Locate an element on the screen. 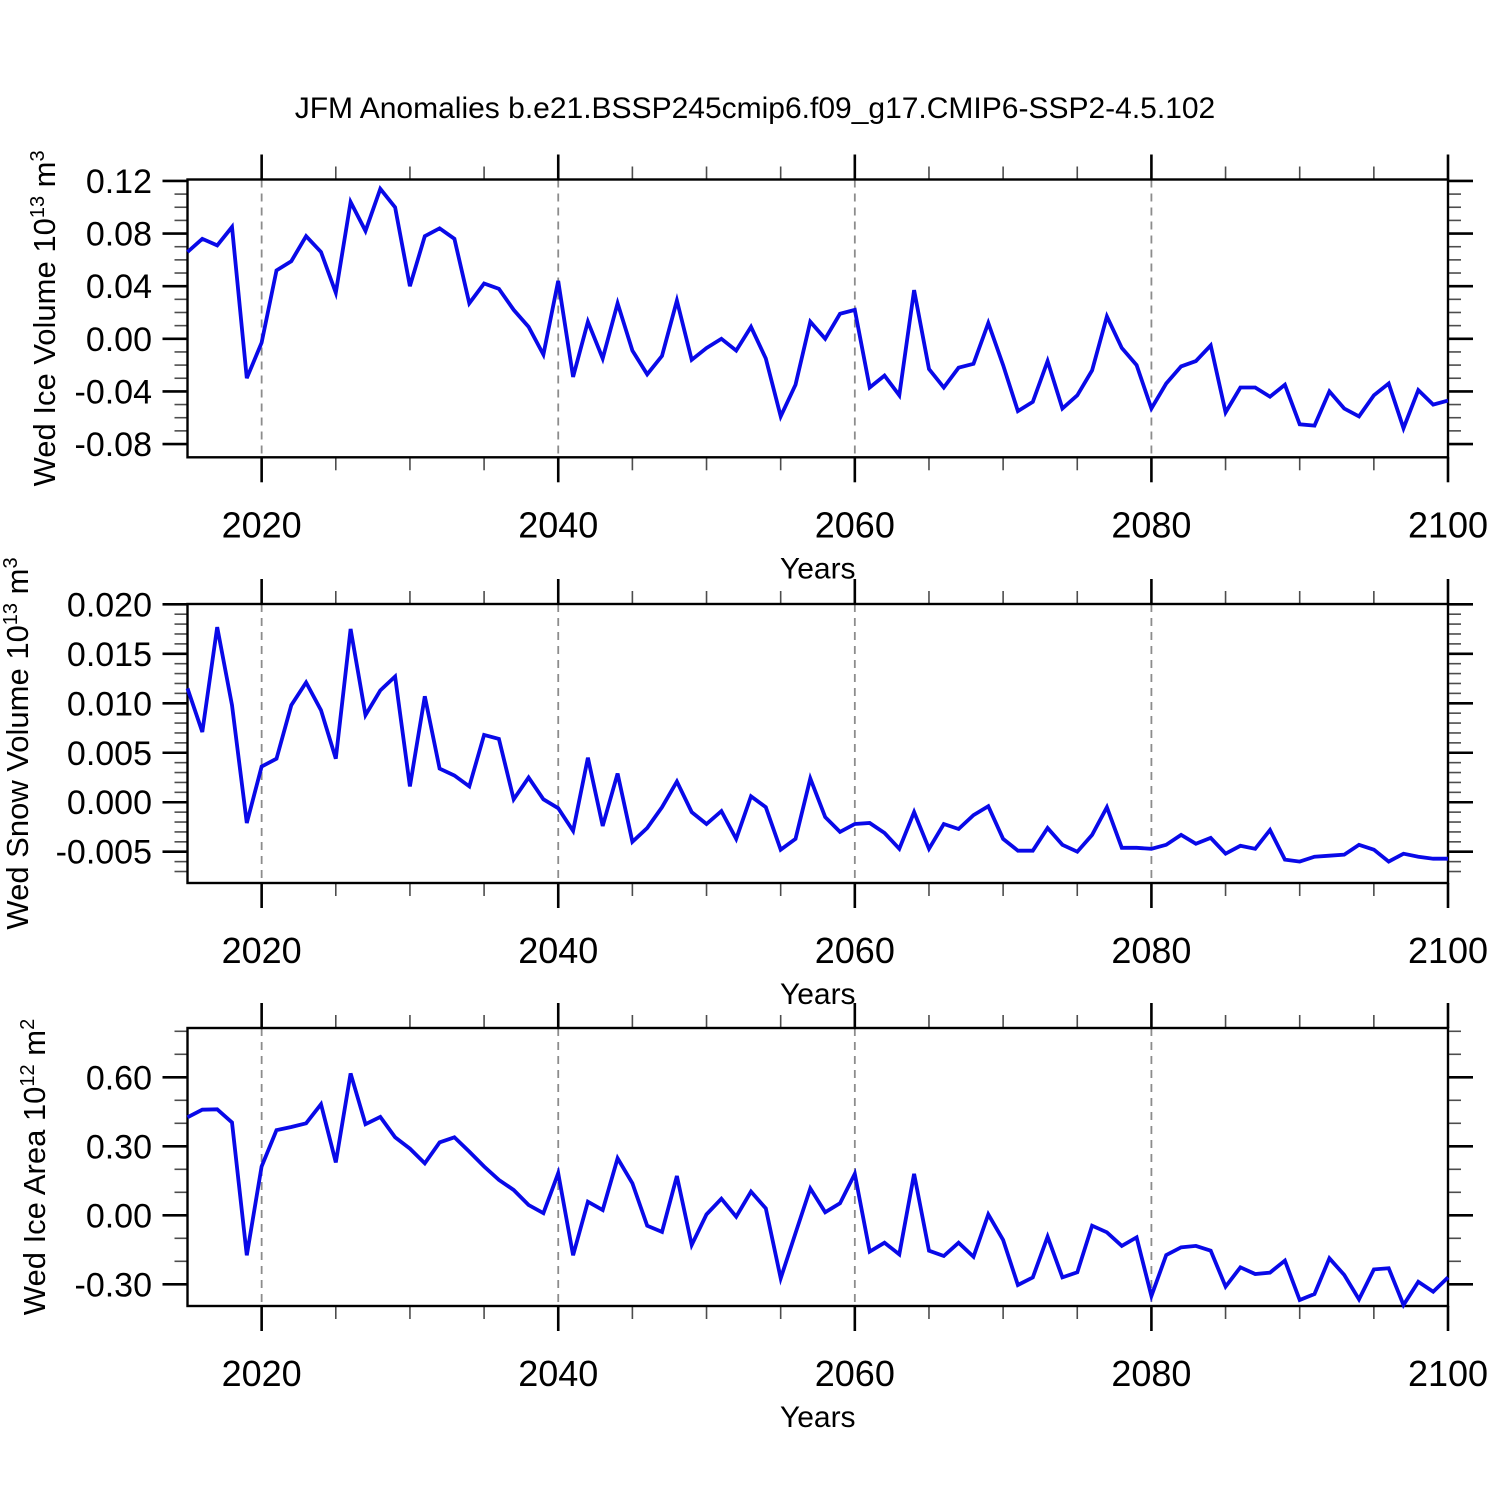 Image resolution: width=1500 pixels, height=1500 pixels. y-tick-label: 0.30 is located at coordinates (119, 1147).